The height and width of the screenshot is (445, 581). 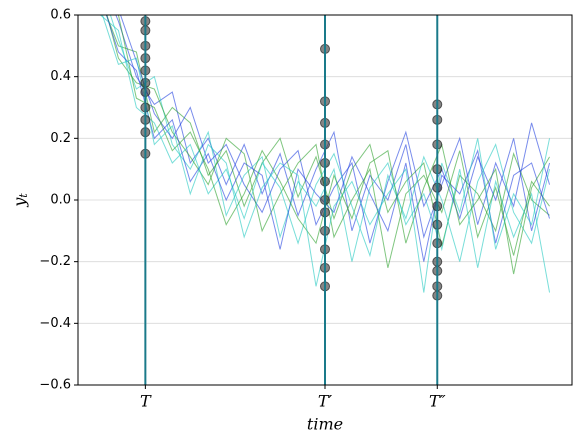 What do you see at coordinates (20, 200) in the screenshot?
I see `y-axis-label: yt` at bounding box center [20, 200].